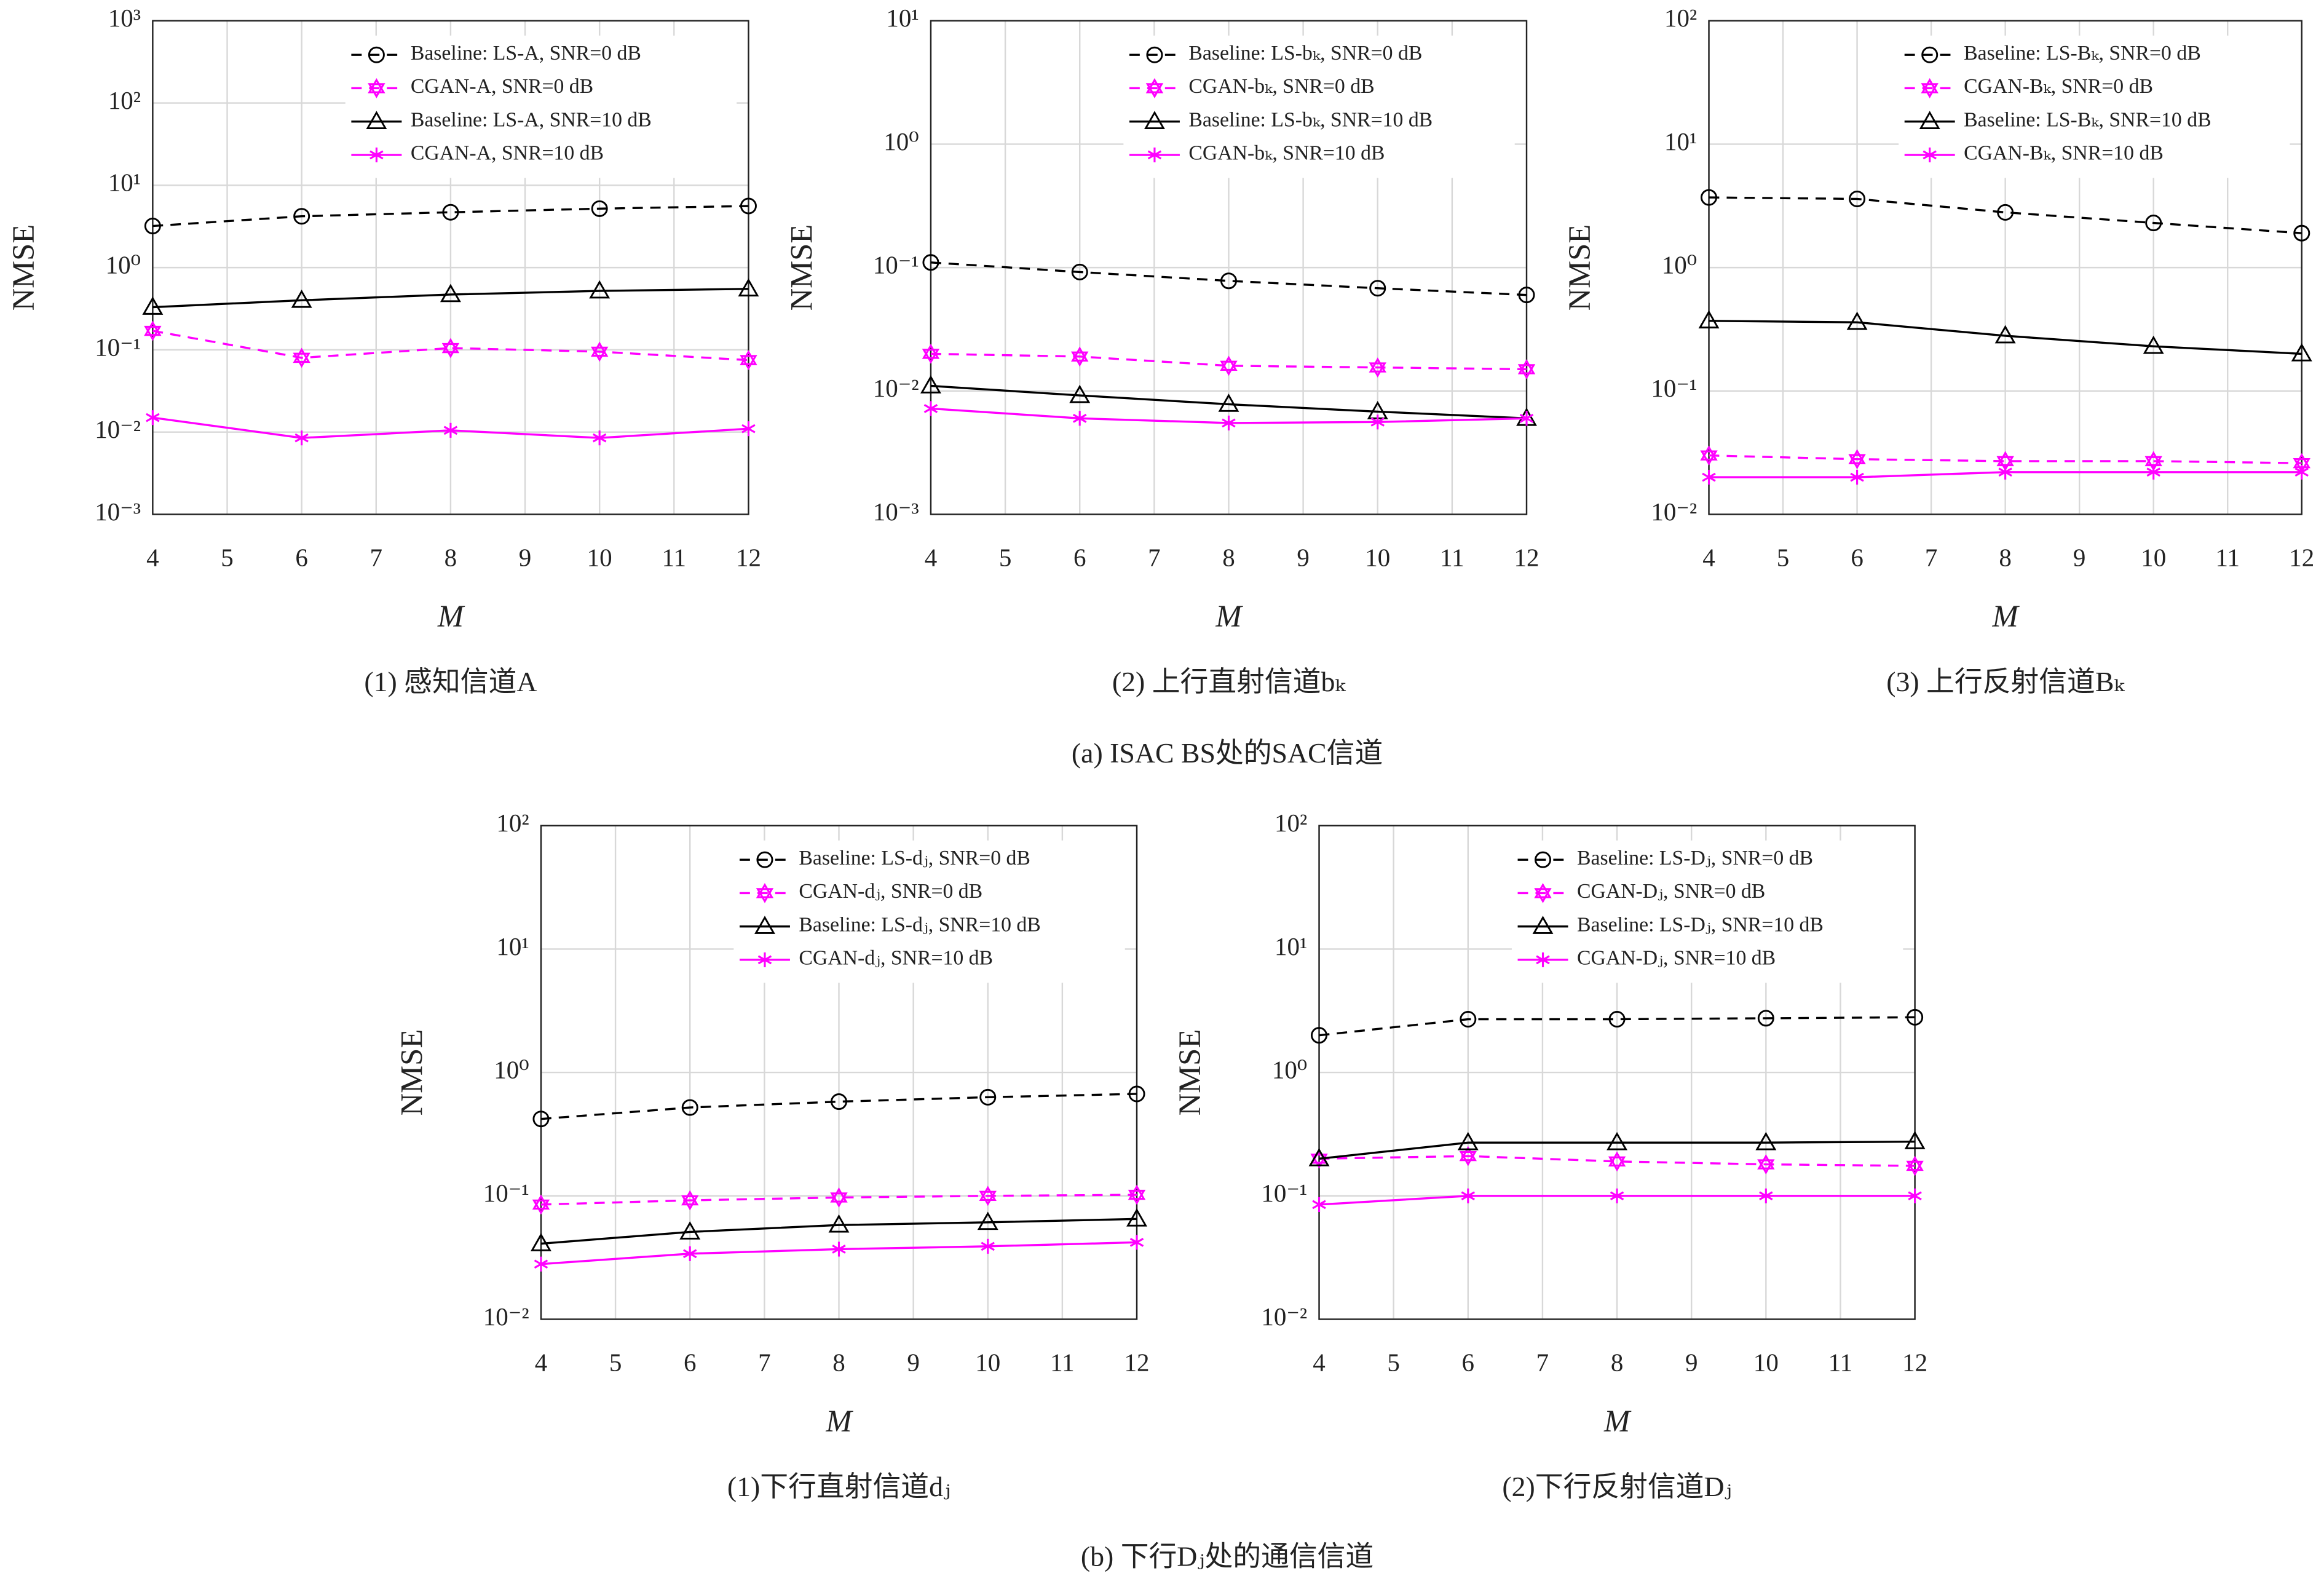  What do you see at coordinates (890, 891) in the screenshot?
I see `legend-label: CGAN-dⱼ, SNR=0 dB` at bounding box center [890, 891].